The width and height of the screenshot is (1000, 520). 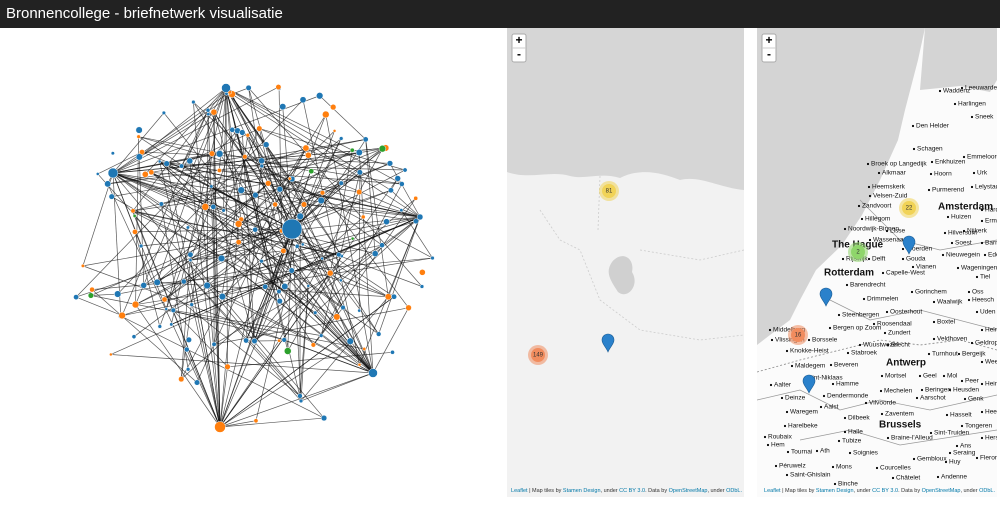 I want to click on cluster-count: 22, so click(x=909, y=209).